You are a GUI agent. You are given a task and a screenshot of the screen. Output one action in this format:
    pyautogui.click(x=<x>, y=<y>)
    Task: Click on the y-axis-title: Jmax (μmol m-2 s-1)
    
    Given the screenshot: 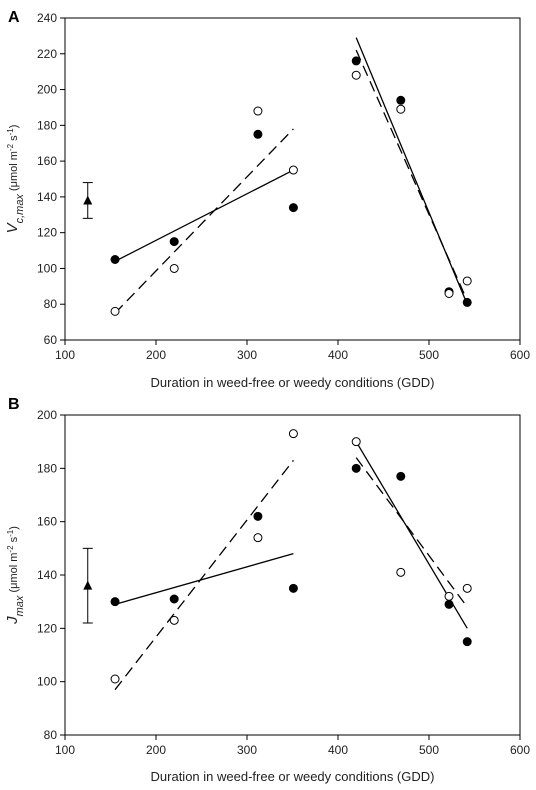 What is the action you would take?
    pyautogui.click(x=15, y=575)
    